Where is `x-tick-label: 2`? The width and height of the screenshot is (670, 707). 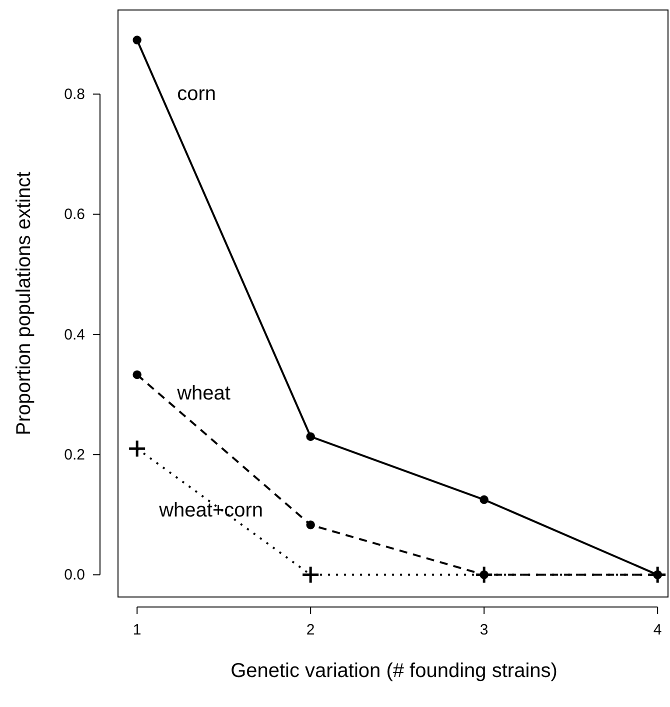 x-tick-label: 2 is located at coordinates (310, 630).